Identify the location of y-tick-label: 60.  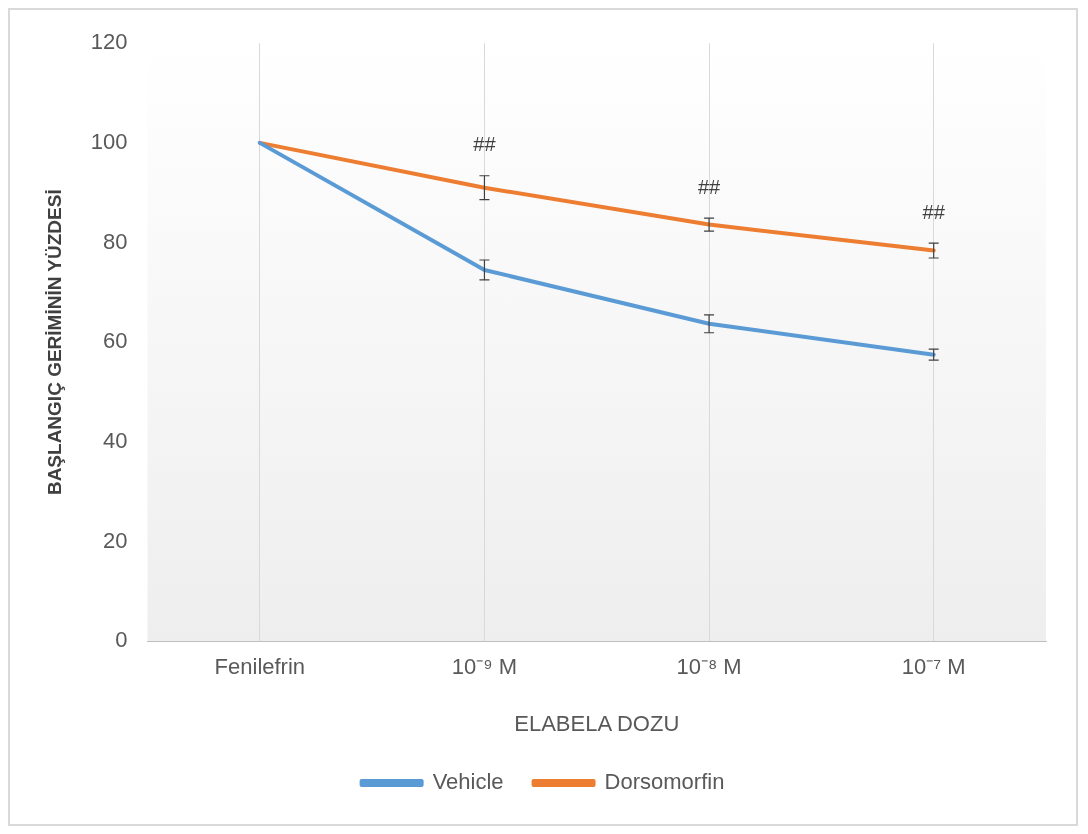
(115, 341).